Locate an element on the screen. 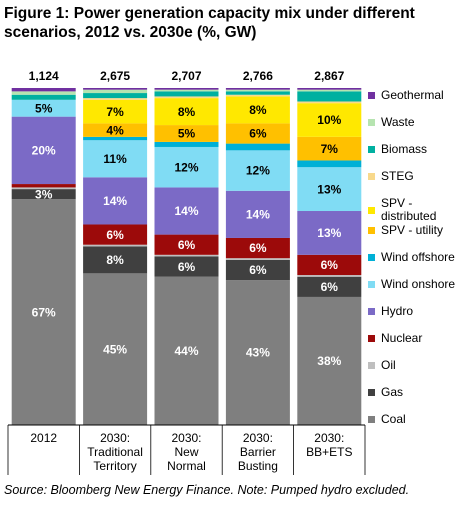  legend-label: Nuclear is located at coordinates (402, 338).